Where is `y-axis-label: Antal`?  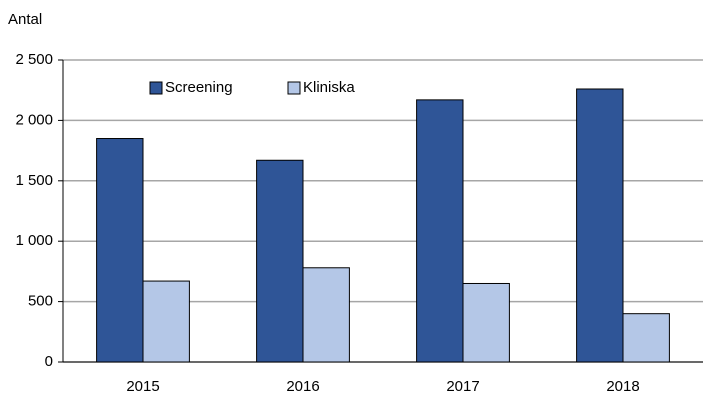
y-axis-label: Antal is located at coordinates (25, 19).